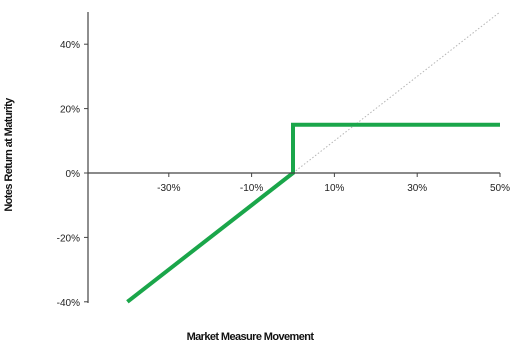  What do you see at coordinates (70, 110) in the screenshot?
I see `y-tick-label: 20%` at bounding box center [70, 110].